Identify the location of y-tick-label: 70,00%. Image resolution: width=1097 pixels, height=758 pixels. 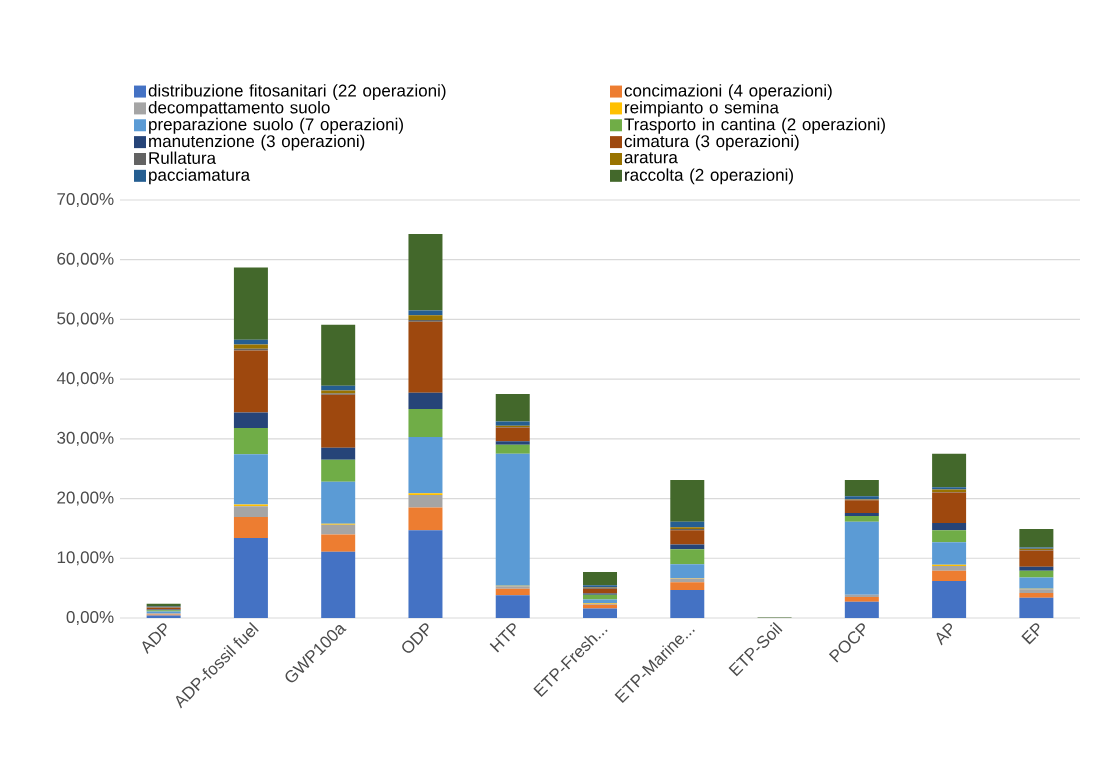
(85, 199).